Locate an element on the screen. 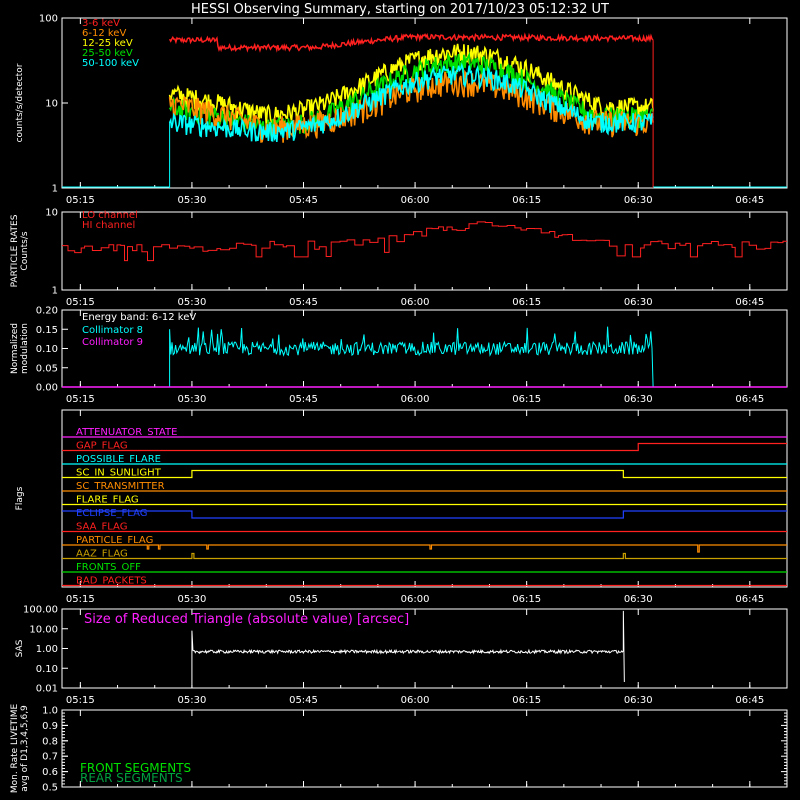  flag-label: FRONTS_OFF is located at coordinates (108, 567).